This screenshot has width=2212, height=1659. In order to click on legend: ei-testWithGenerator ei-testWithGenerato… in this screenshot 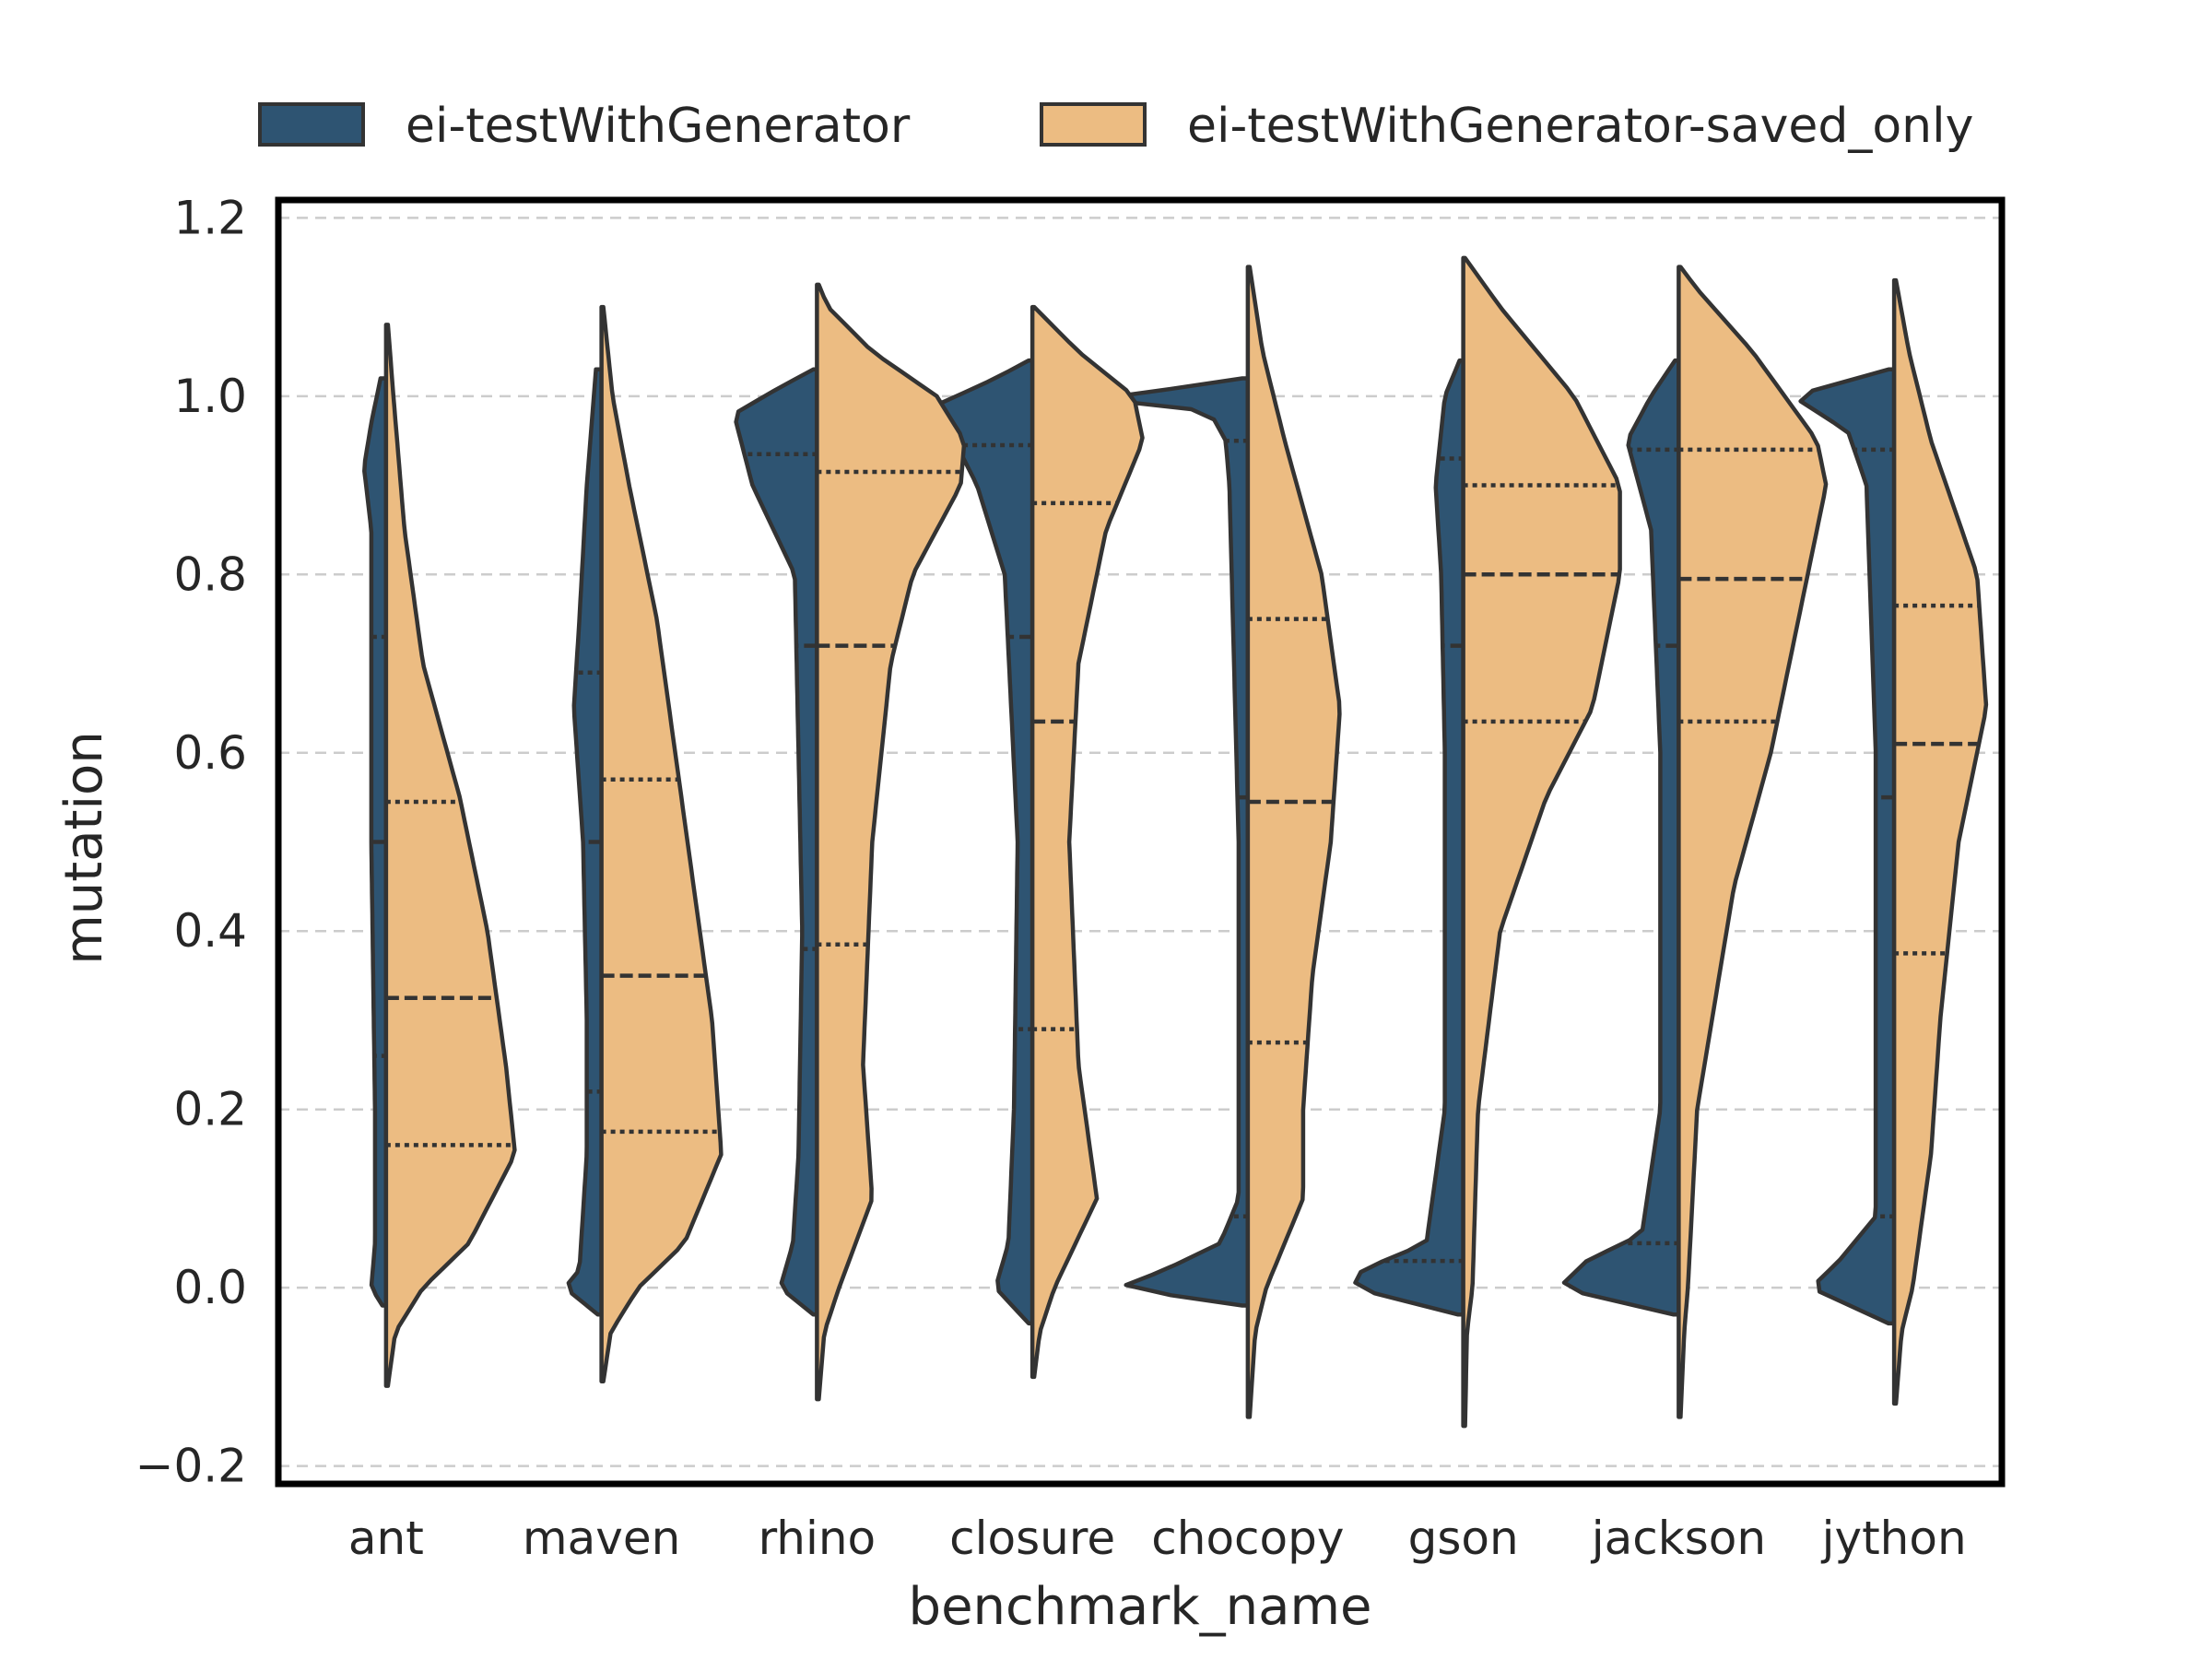, I will do `click(1115, 126)`.